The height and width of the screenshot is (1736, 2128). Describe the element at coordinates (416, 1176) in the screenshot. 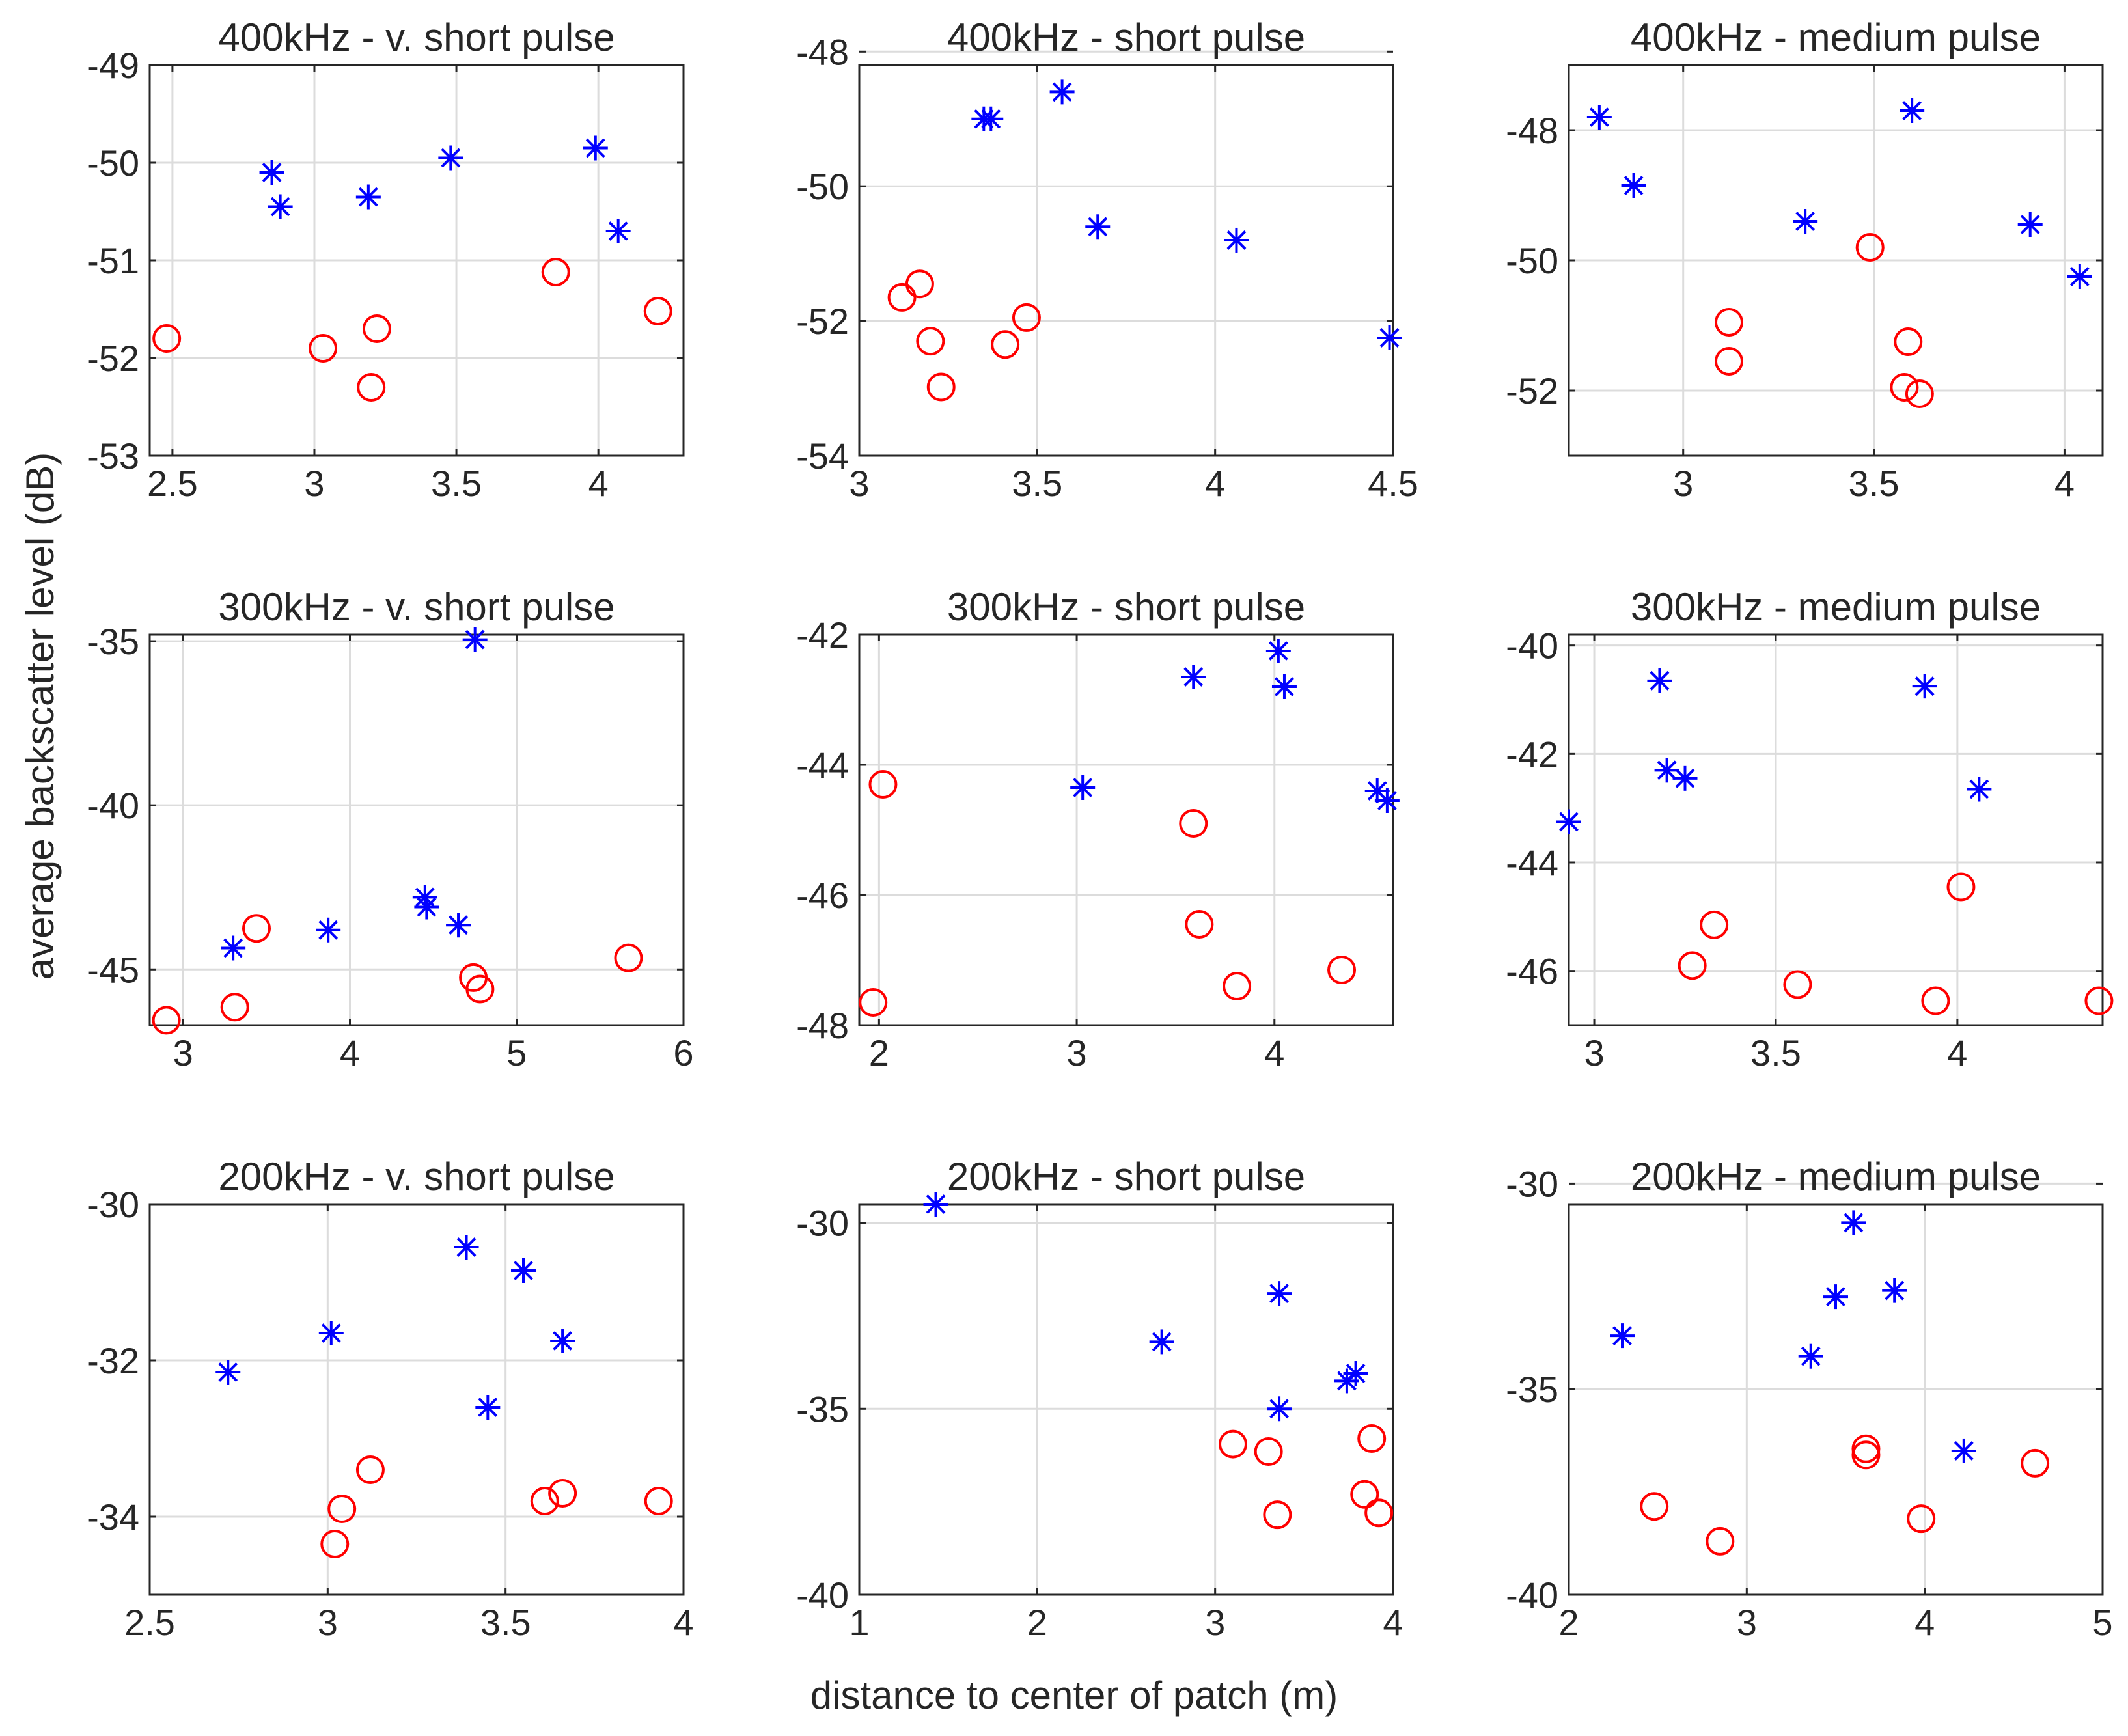

I see `panel-title: 200kHz - v. short pulse` at that location.